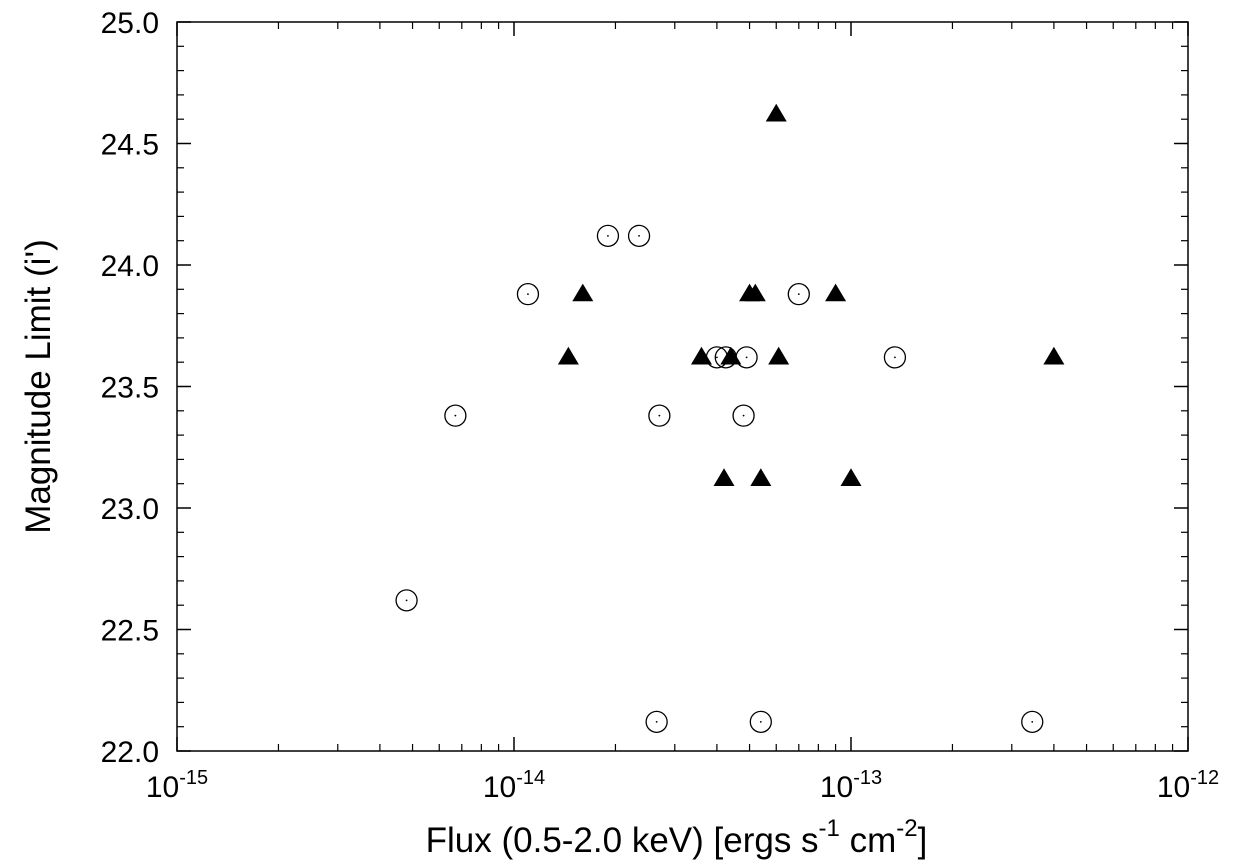 The height and width of the screenshot is (866, 1236). I want to click on y-tick-label: 22.0, so click(130, 752).